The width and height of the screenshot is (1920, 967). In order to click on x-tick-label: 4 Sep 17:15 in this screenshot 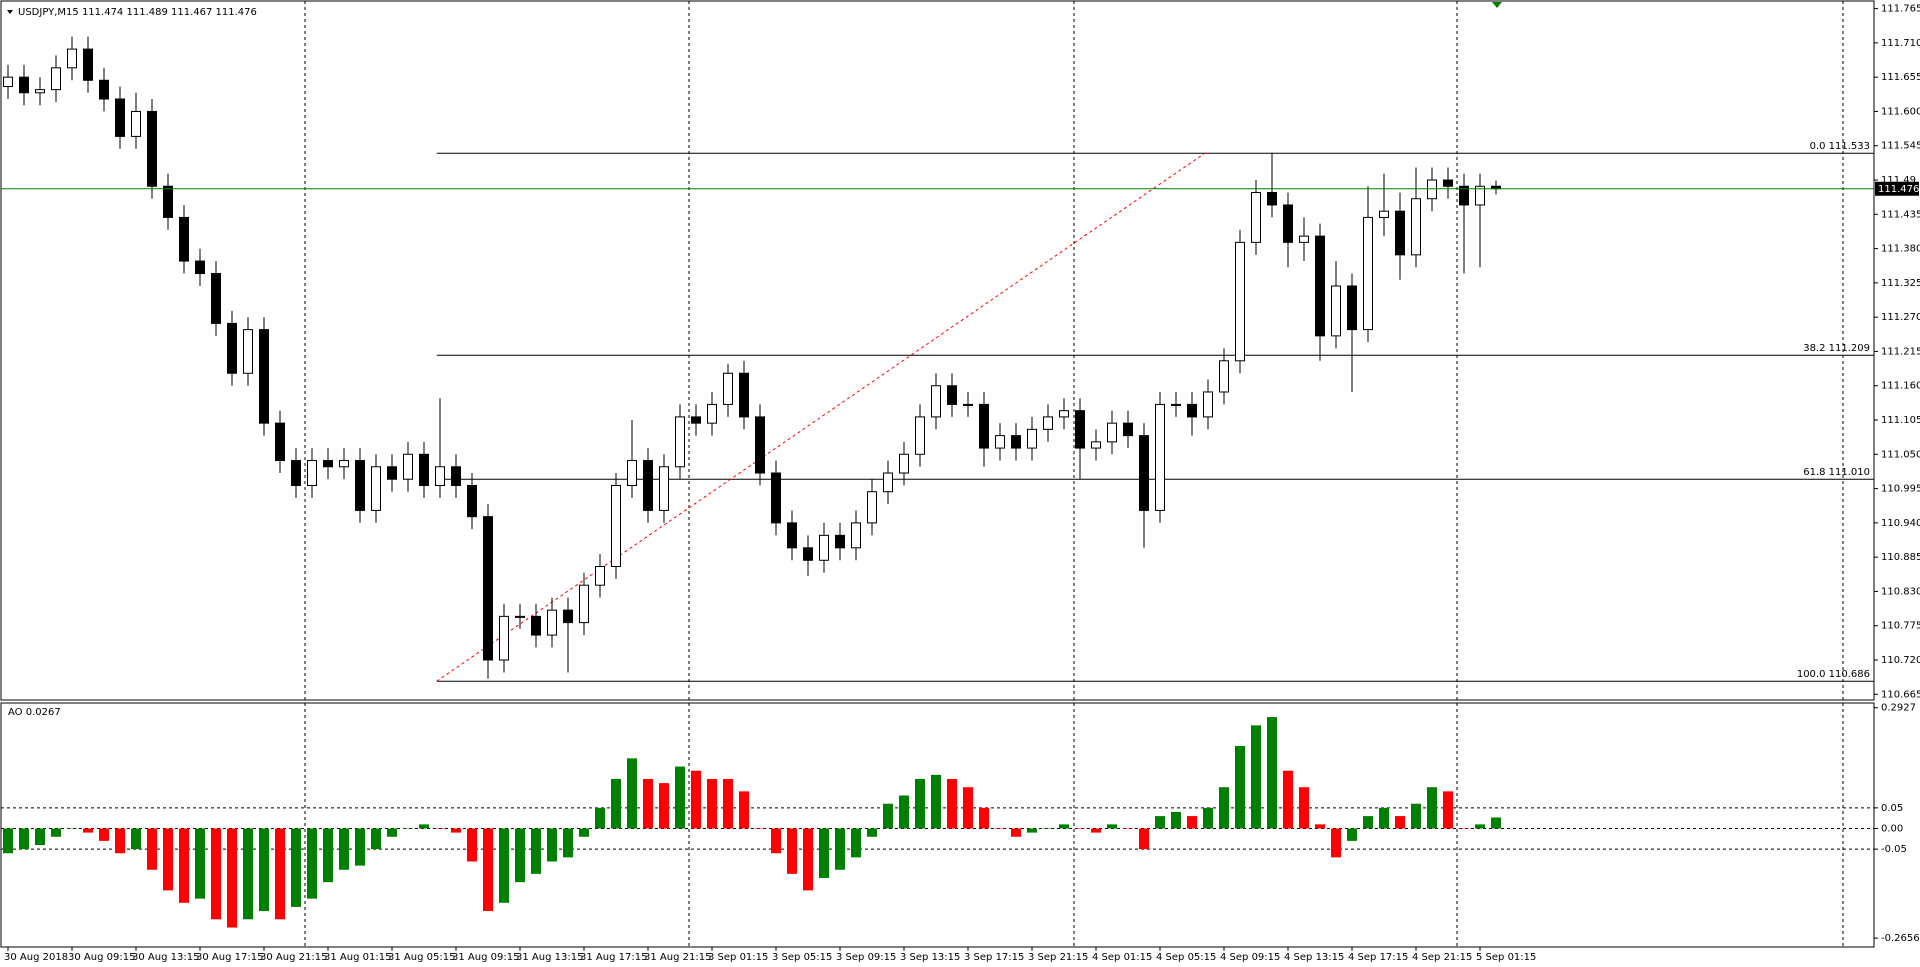, I will do `click(1378, 957)`.